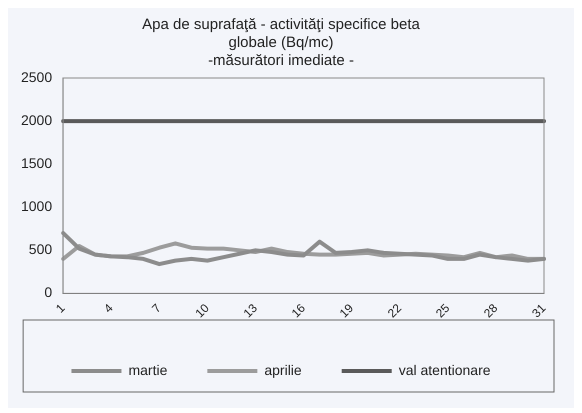 This screenshot has width=582, height=413. What do you see at coordinates (281, 25) in the screenshot?
I see `text: Apa de suprafaţă - activităţi specifice beta` at bounding box center [281, 25].